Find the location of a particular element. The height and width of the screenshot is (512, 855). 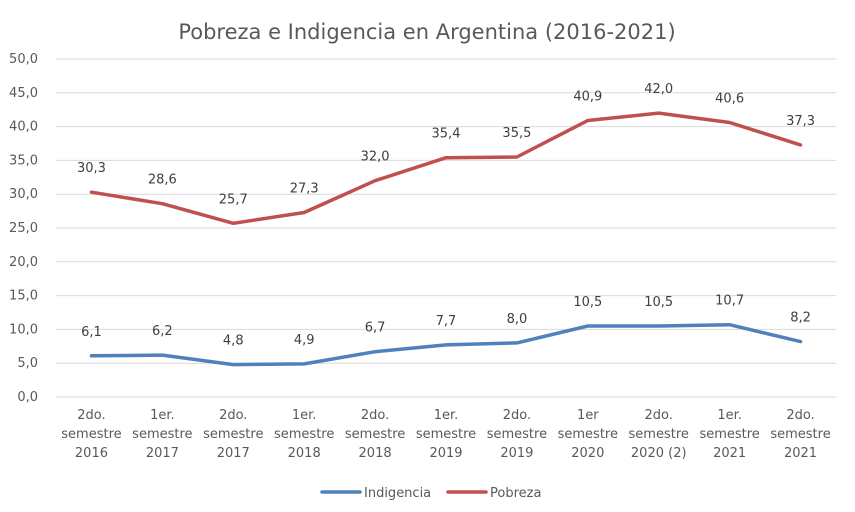

data-label: 4,8 is located at coordinates (233, 341).